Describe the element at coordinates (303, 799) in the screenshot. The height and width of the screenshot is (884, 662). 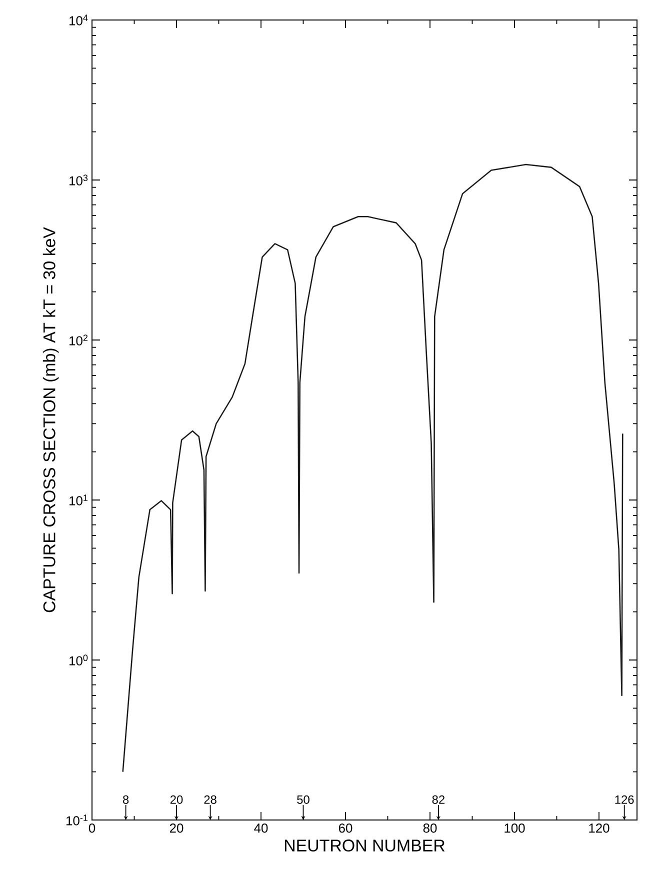
I see `annotation: 50` at that location.